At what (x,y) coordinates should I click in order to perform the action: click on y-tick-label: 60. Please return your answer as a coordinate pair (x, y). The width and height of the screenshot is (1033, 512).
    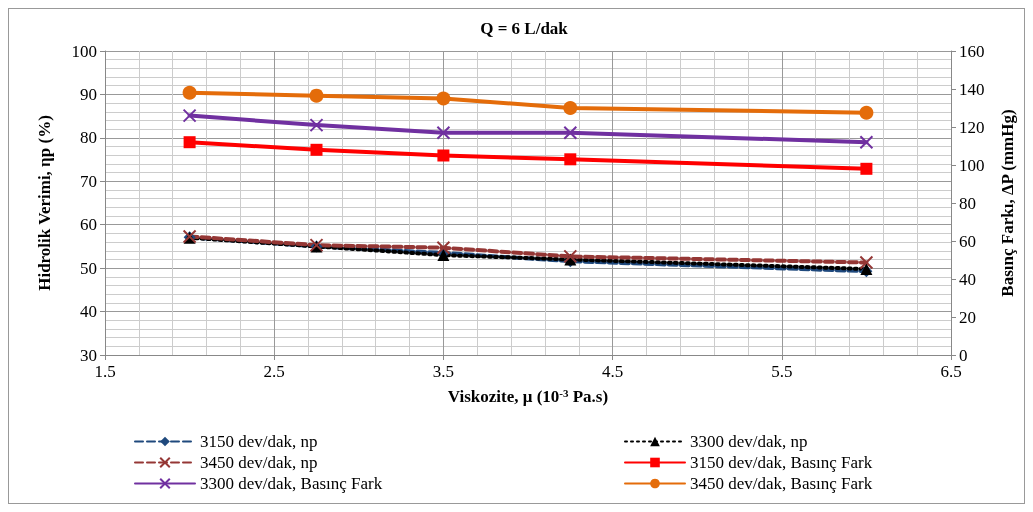
    Looking at the image, I should click on (88, 225).